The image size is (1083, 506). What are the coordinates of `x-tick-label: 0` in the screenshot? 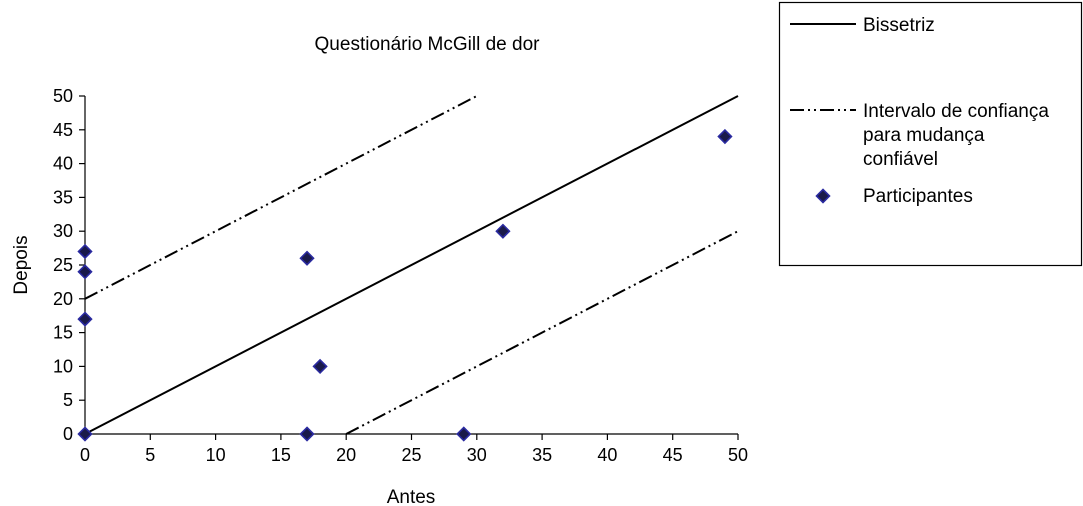 It's located at (85, 455).